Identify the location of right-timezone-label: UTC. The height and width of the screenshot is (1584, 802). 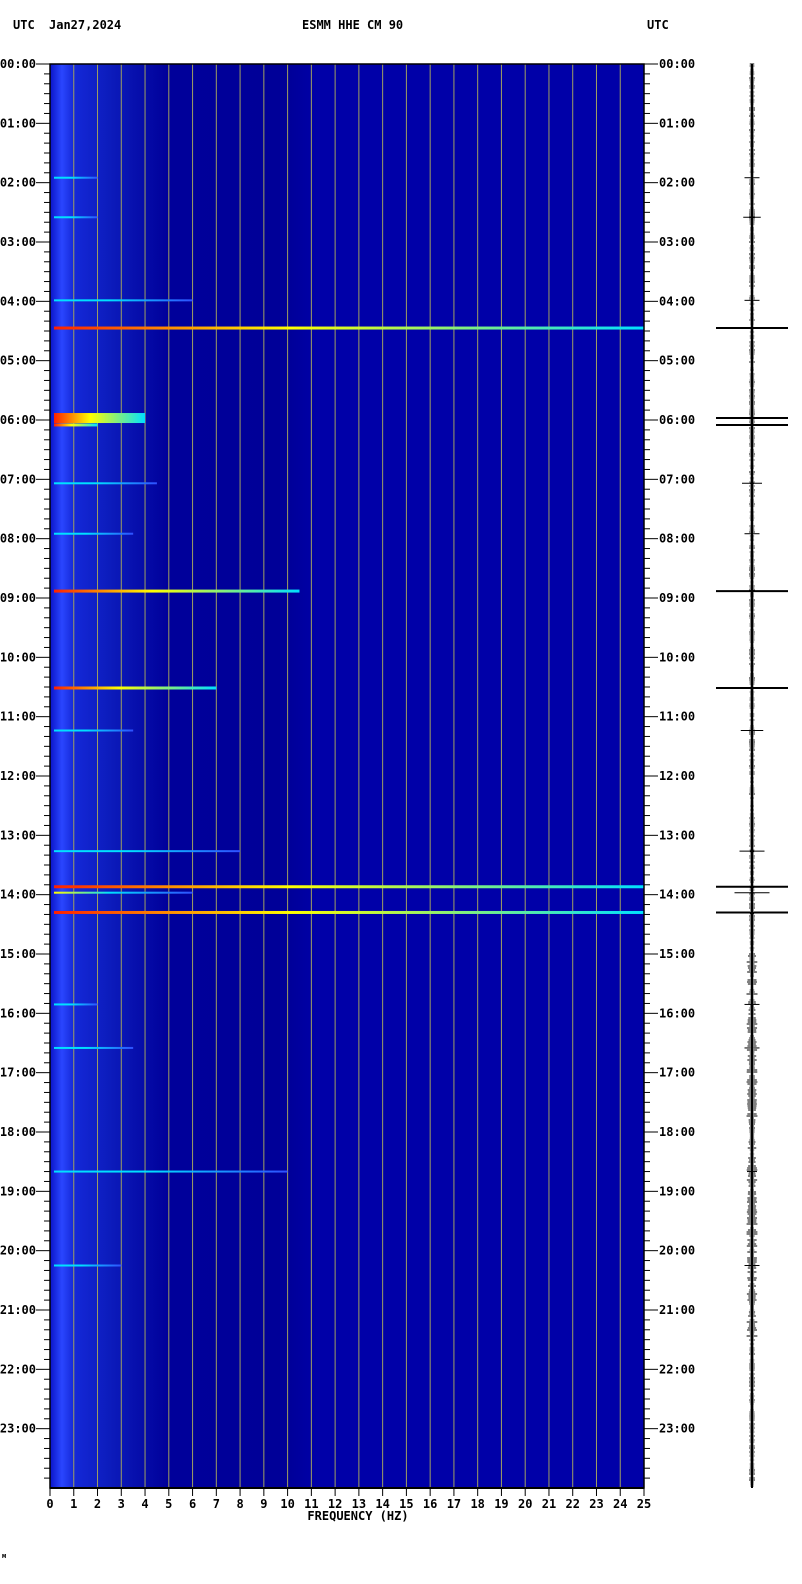
(658, 25).